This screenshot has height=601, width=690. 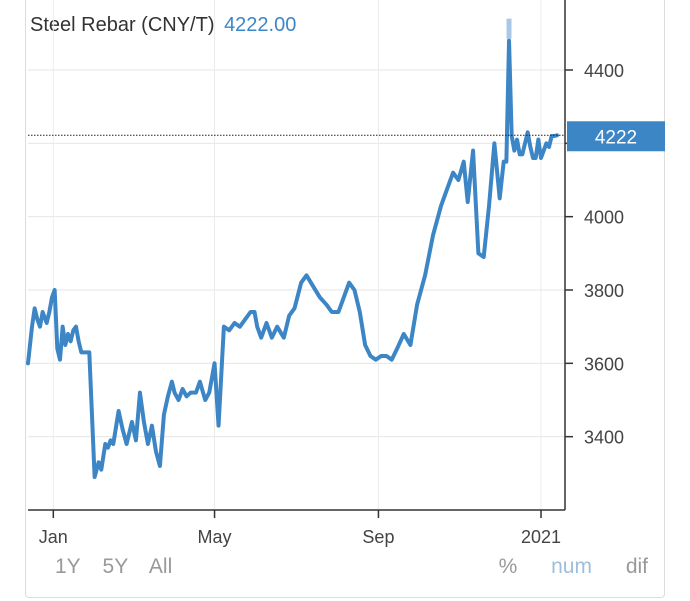 I want to click on current-price: 4222.00, so click(x=260, y=25).